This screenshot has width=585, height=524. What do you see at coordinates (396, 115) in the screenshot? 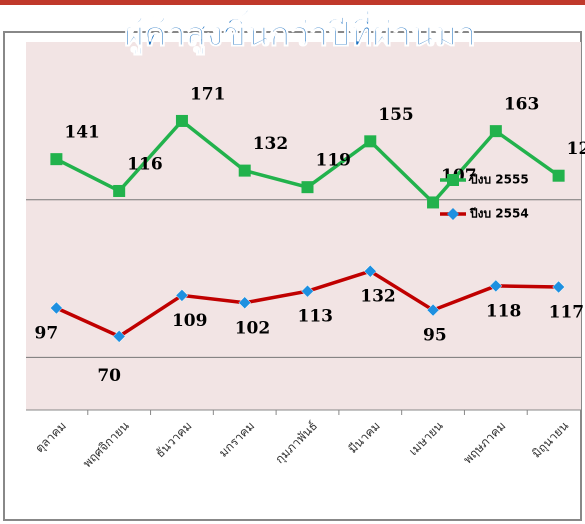
I see `data-label: 155` at bounding box center [396, 115].